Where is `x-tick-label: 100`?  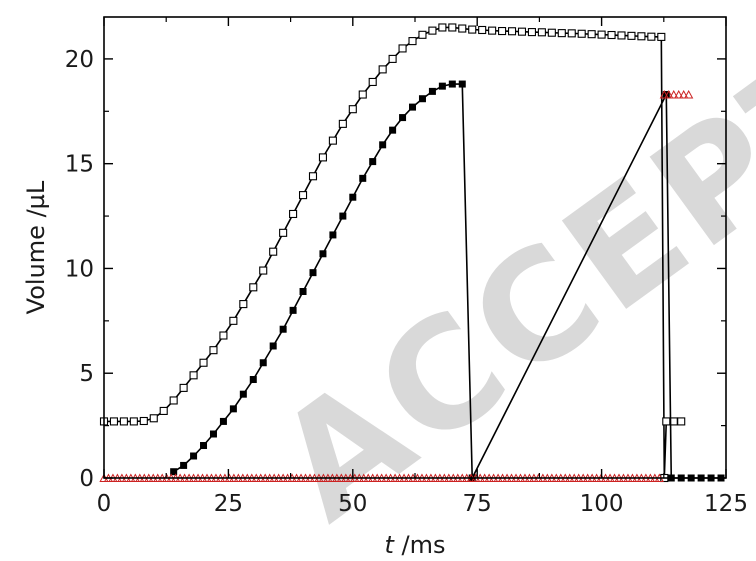
x-tick-label: 100 is located at coordinates (602, 504).